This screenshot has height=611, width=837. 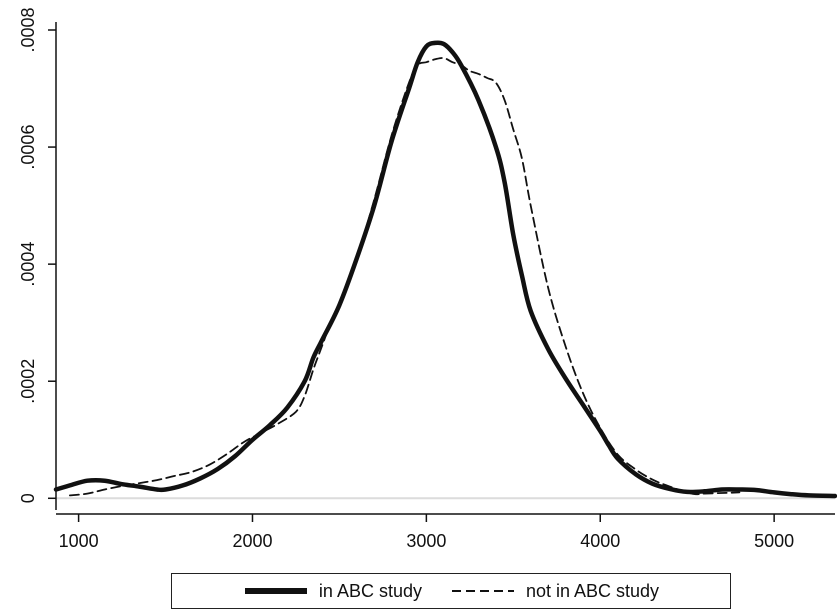 I want to click on legend-label-in-abc: in ABC study, so click(x=370, y=590).